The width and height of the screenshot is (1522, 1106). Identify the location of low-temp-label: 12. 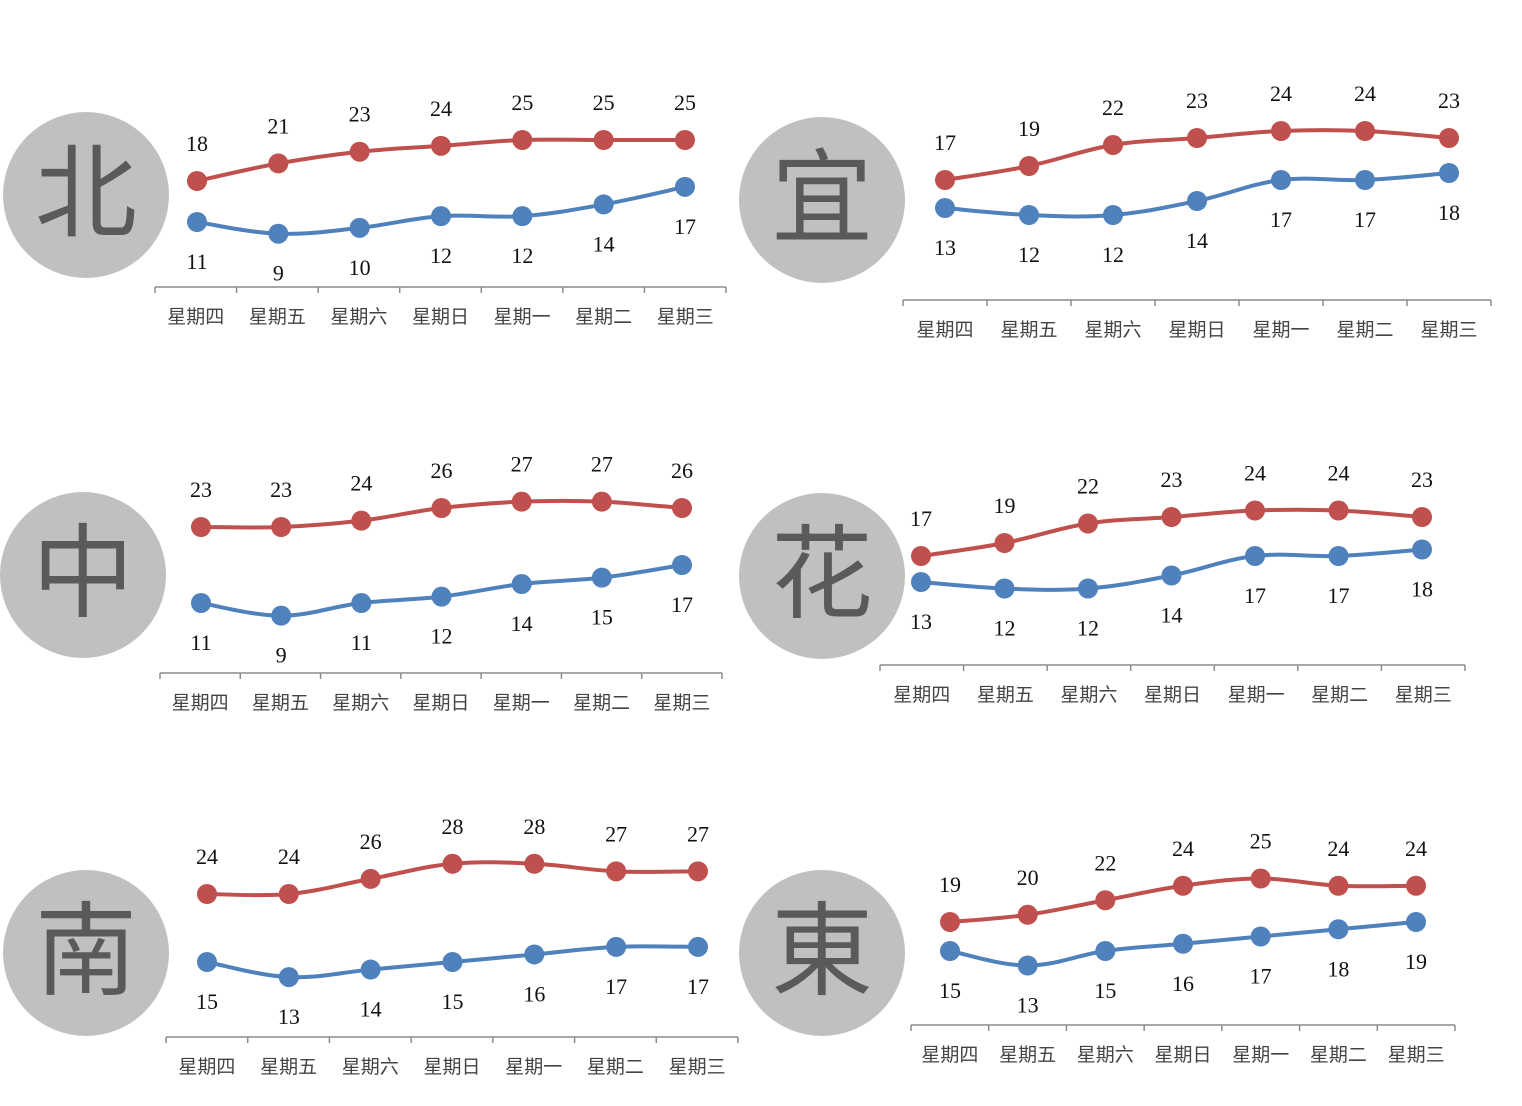
(1029, 254).